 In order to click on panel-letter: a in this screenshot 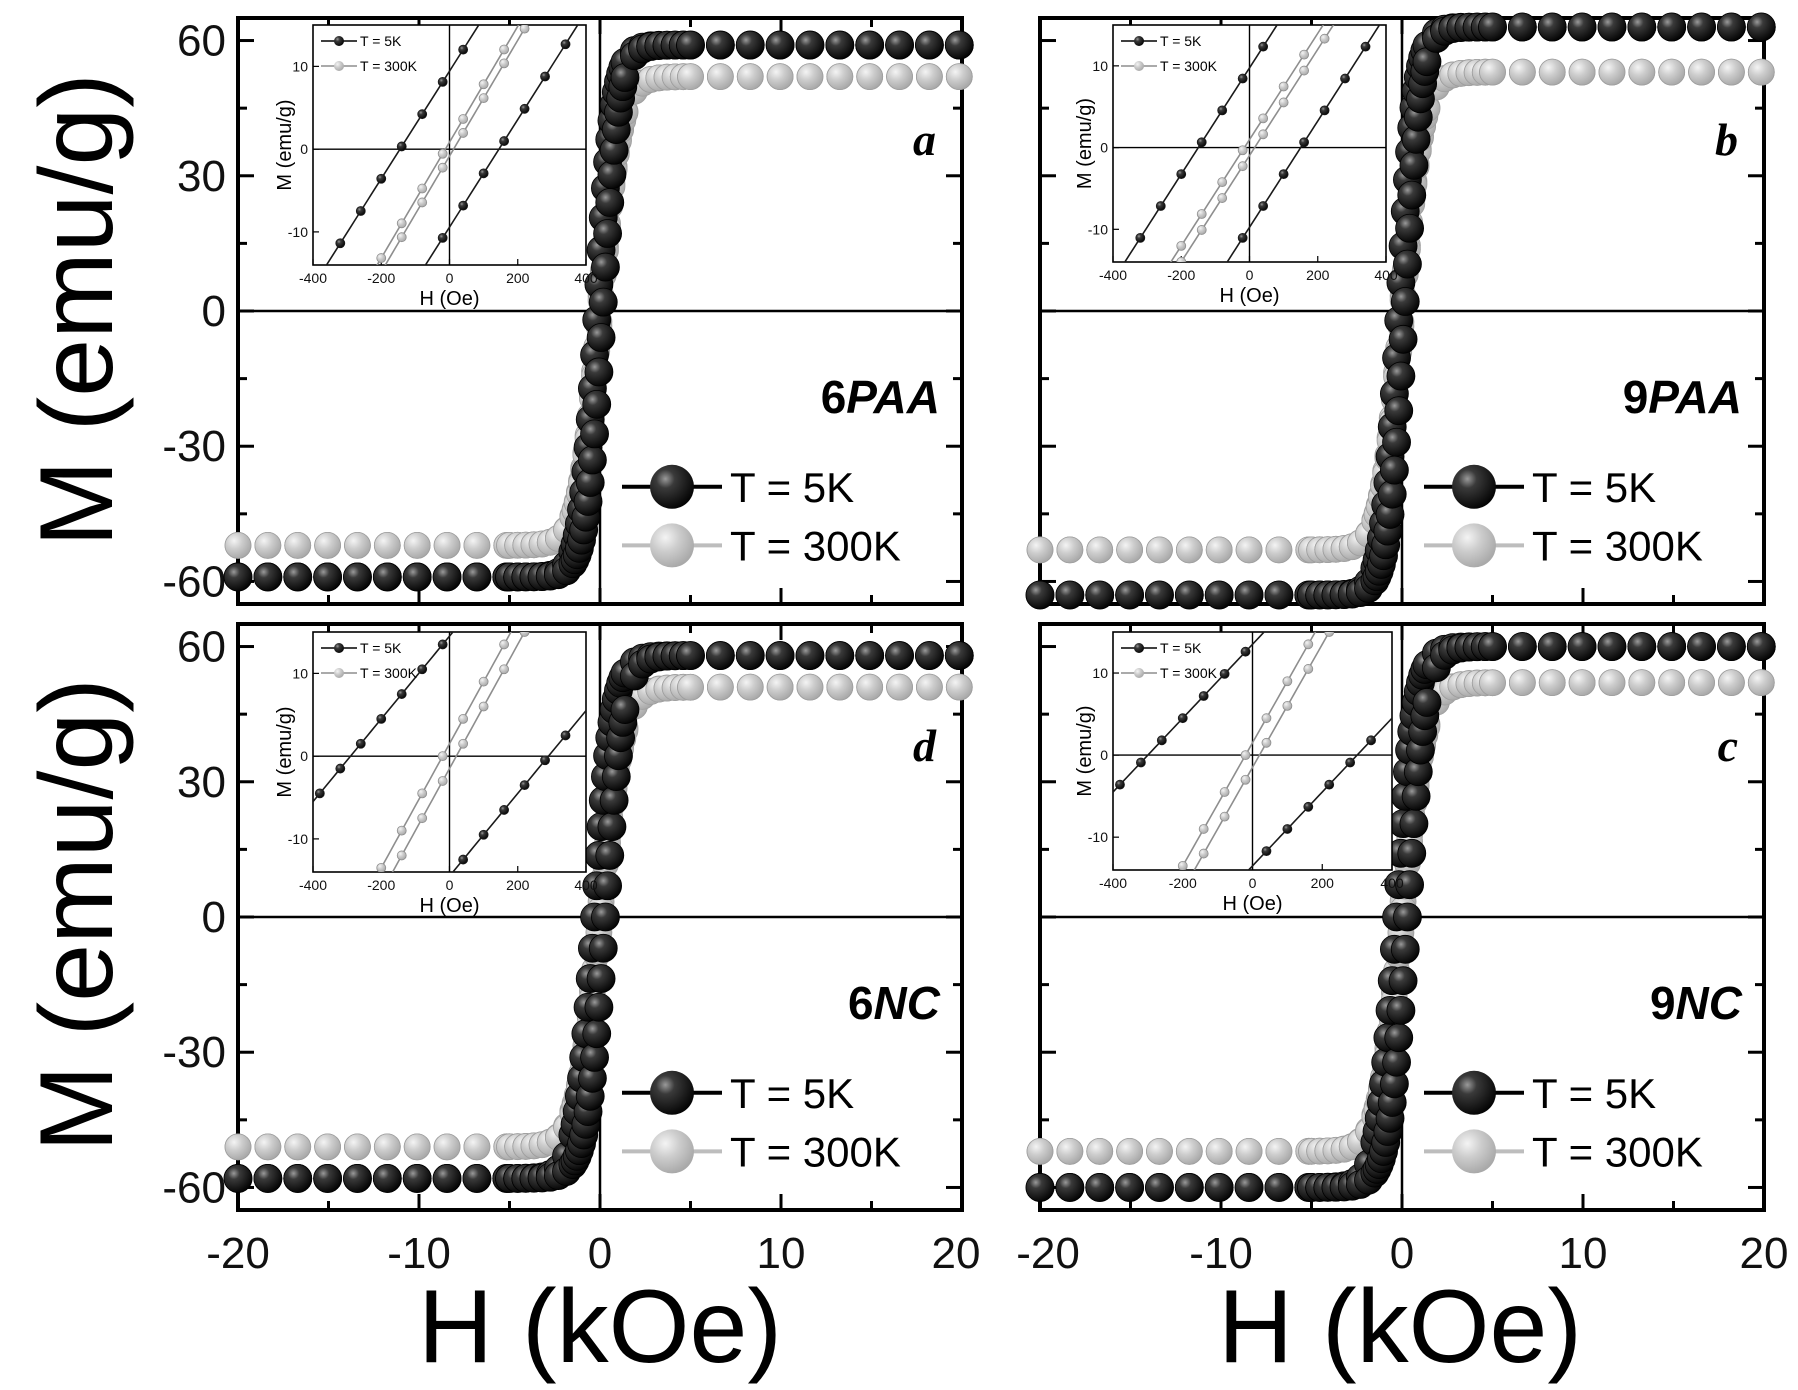, I will do `click(924, 139)`.